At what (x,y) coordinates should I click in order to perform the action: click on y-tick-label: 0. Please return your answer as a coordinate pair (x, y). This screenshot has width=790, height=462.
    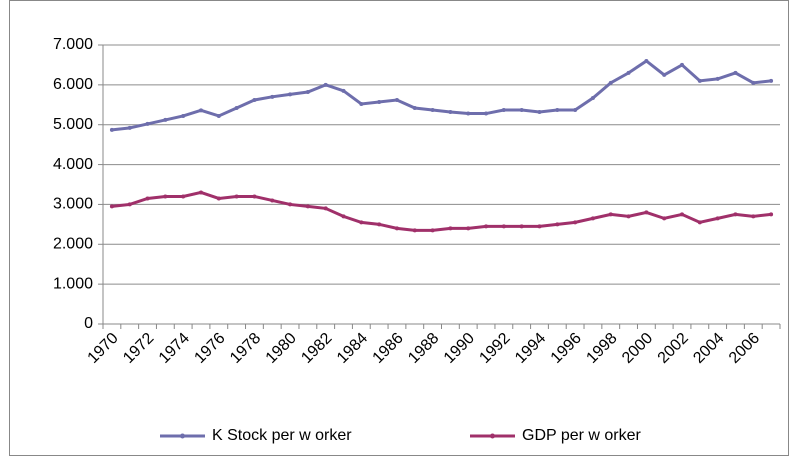
    Looking at the image, I should click on (88, 323).